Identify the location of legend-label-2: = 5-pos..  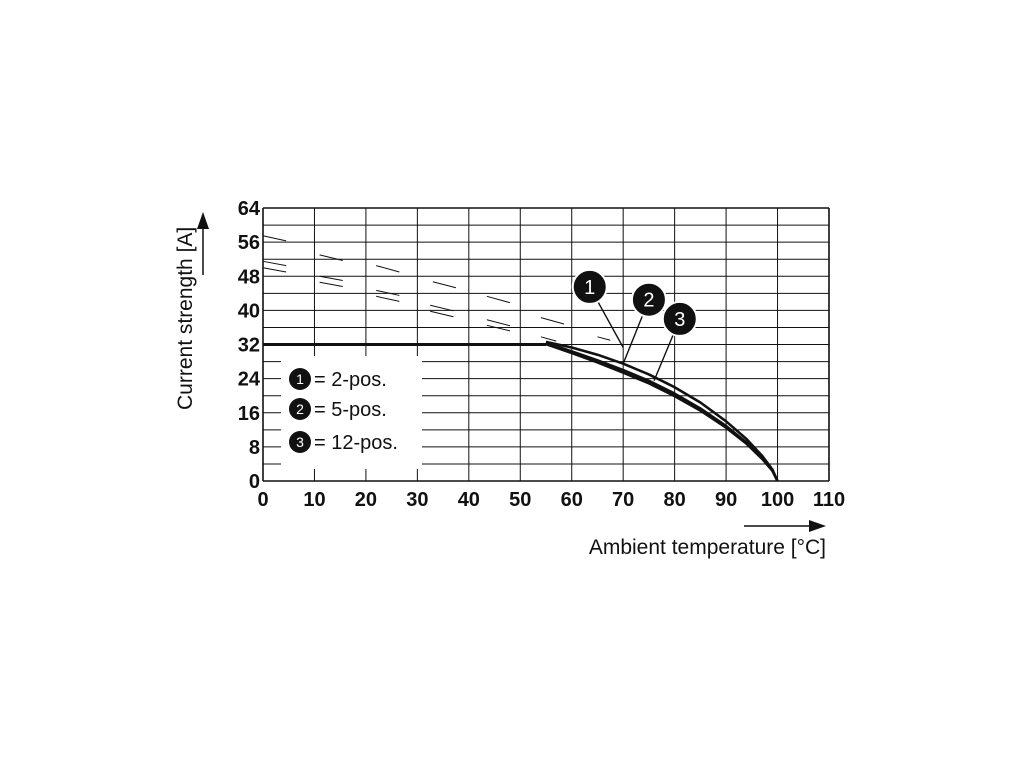
(350, 410).